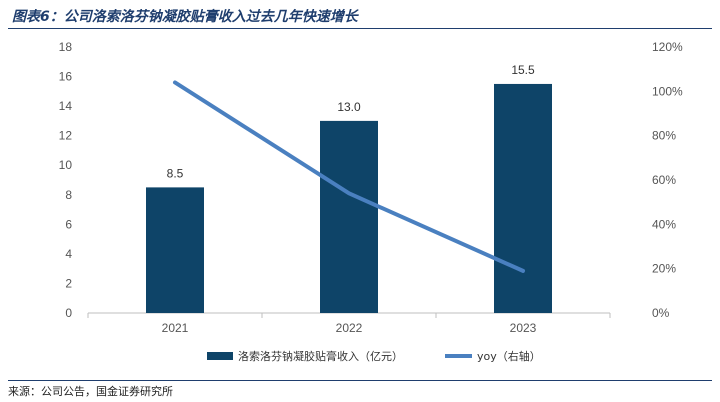 This screenshot has height=402, width=720. What do you see at coordinates (68, 283) in the screenshot?
I see `left-tick-label: 2` at bounding box center [68, 283].